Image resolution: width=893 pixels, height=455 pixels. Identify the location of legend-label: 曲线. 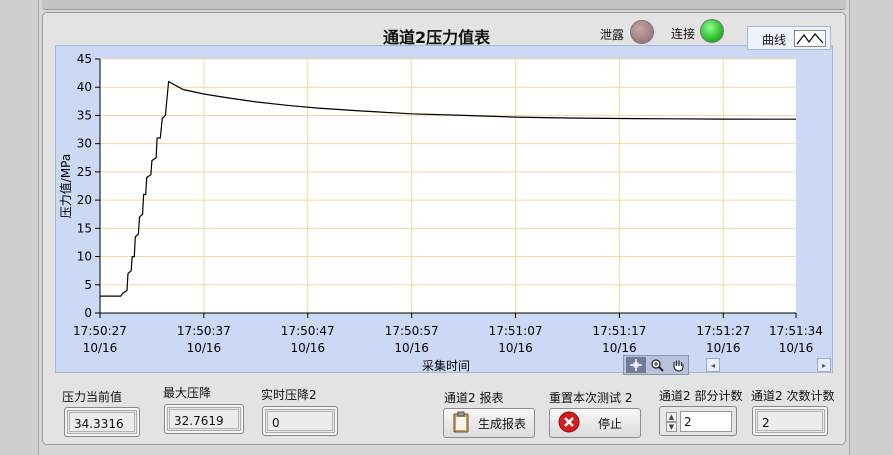
(774, 40).